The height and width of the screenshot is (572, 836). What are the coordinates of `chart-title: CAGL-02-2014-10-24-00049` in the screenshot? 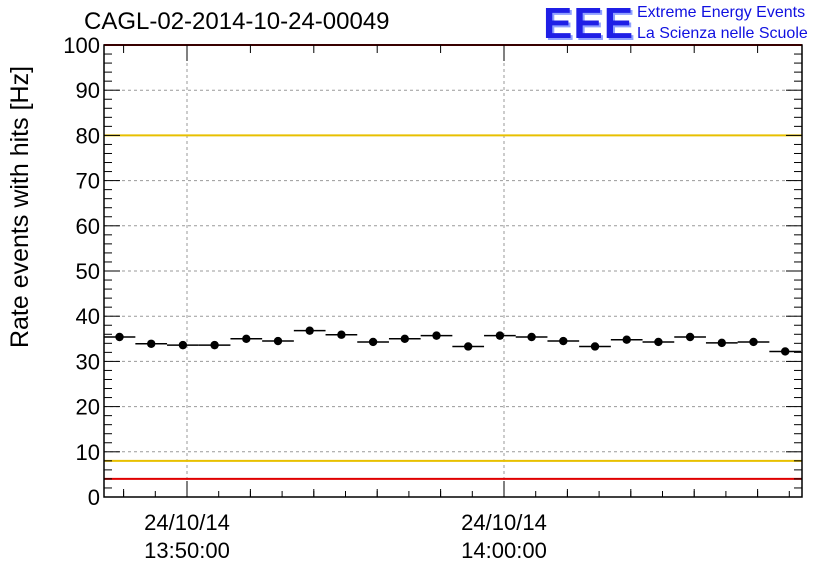 It's located at (237, 21).